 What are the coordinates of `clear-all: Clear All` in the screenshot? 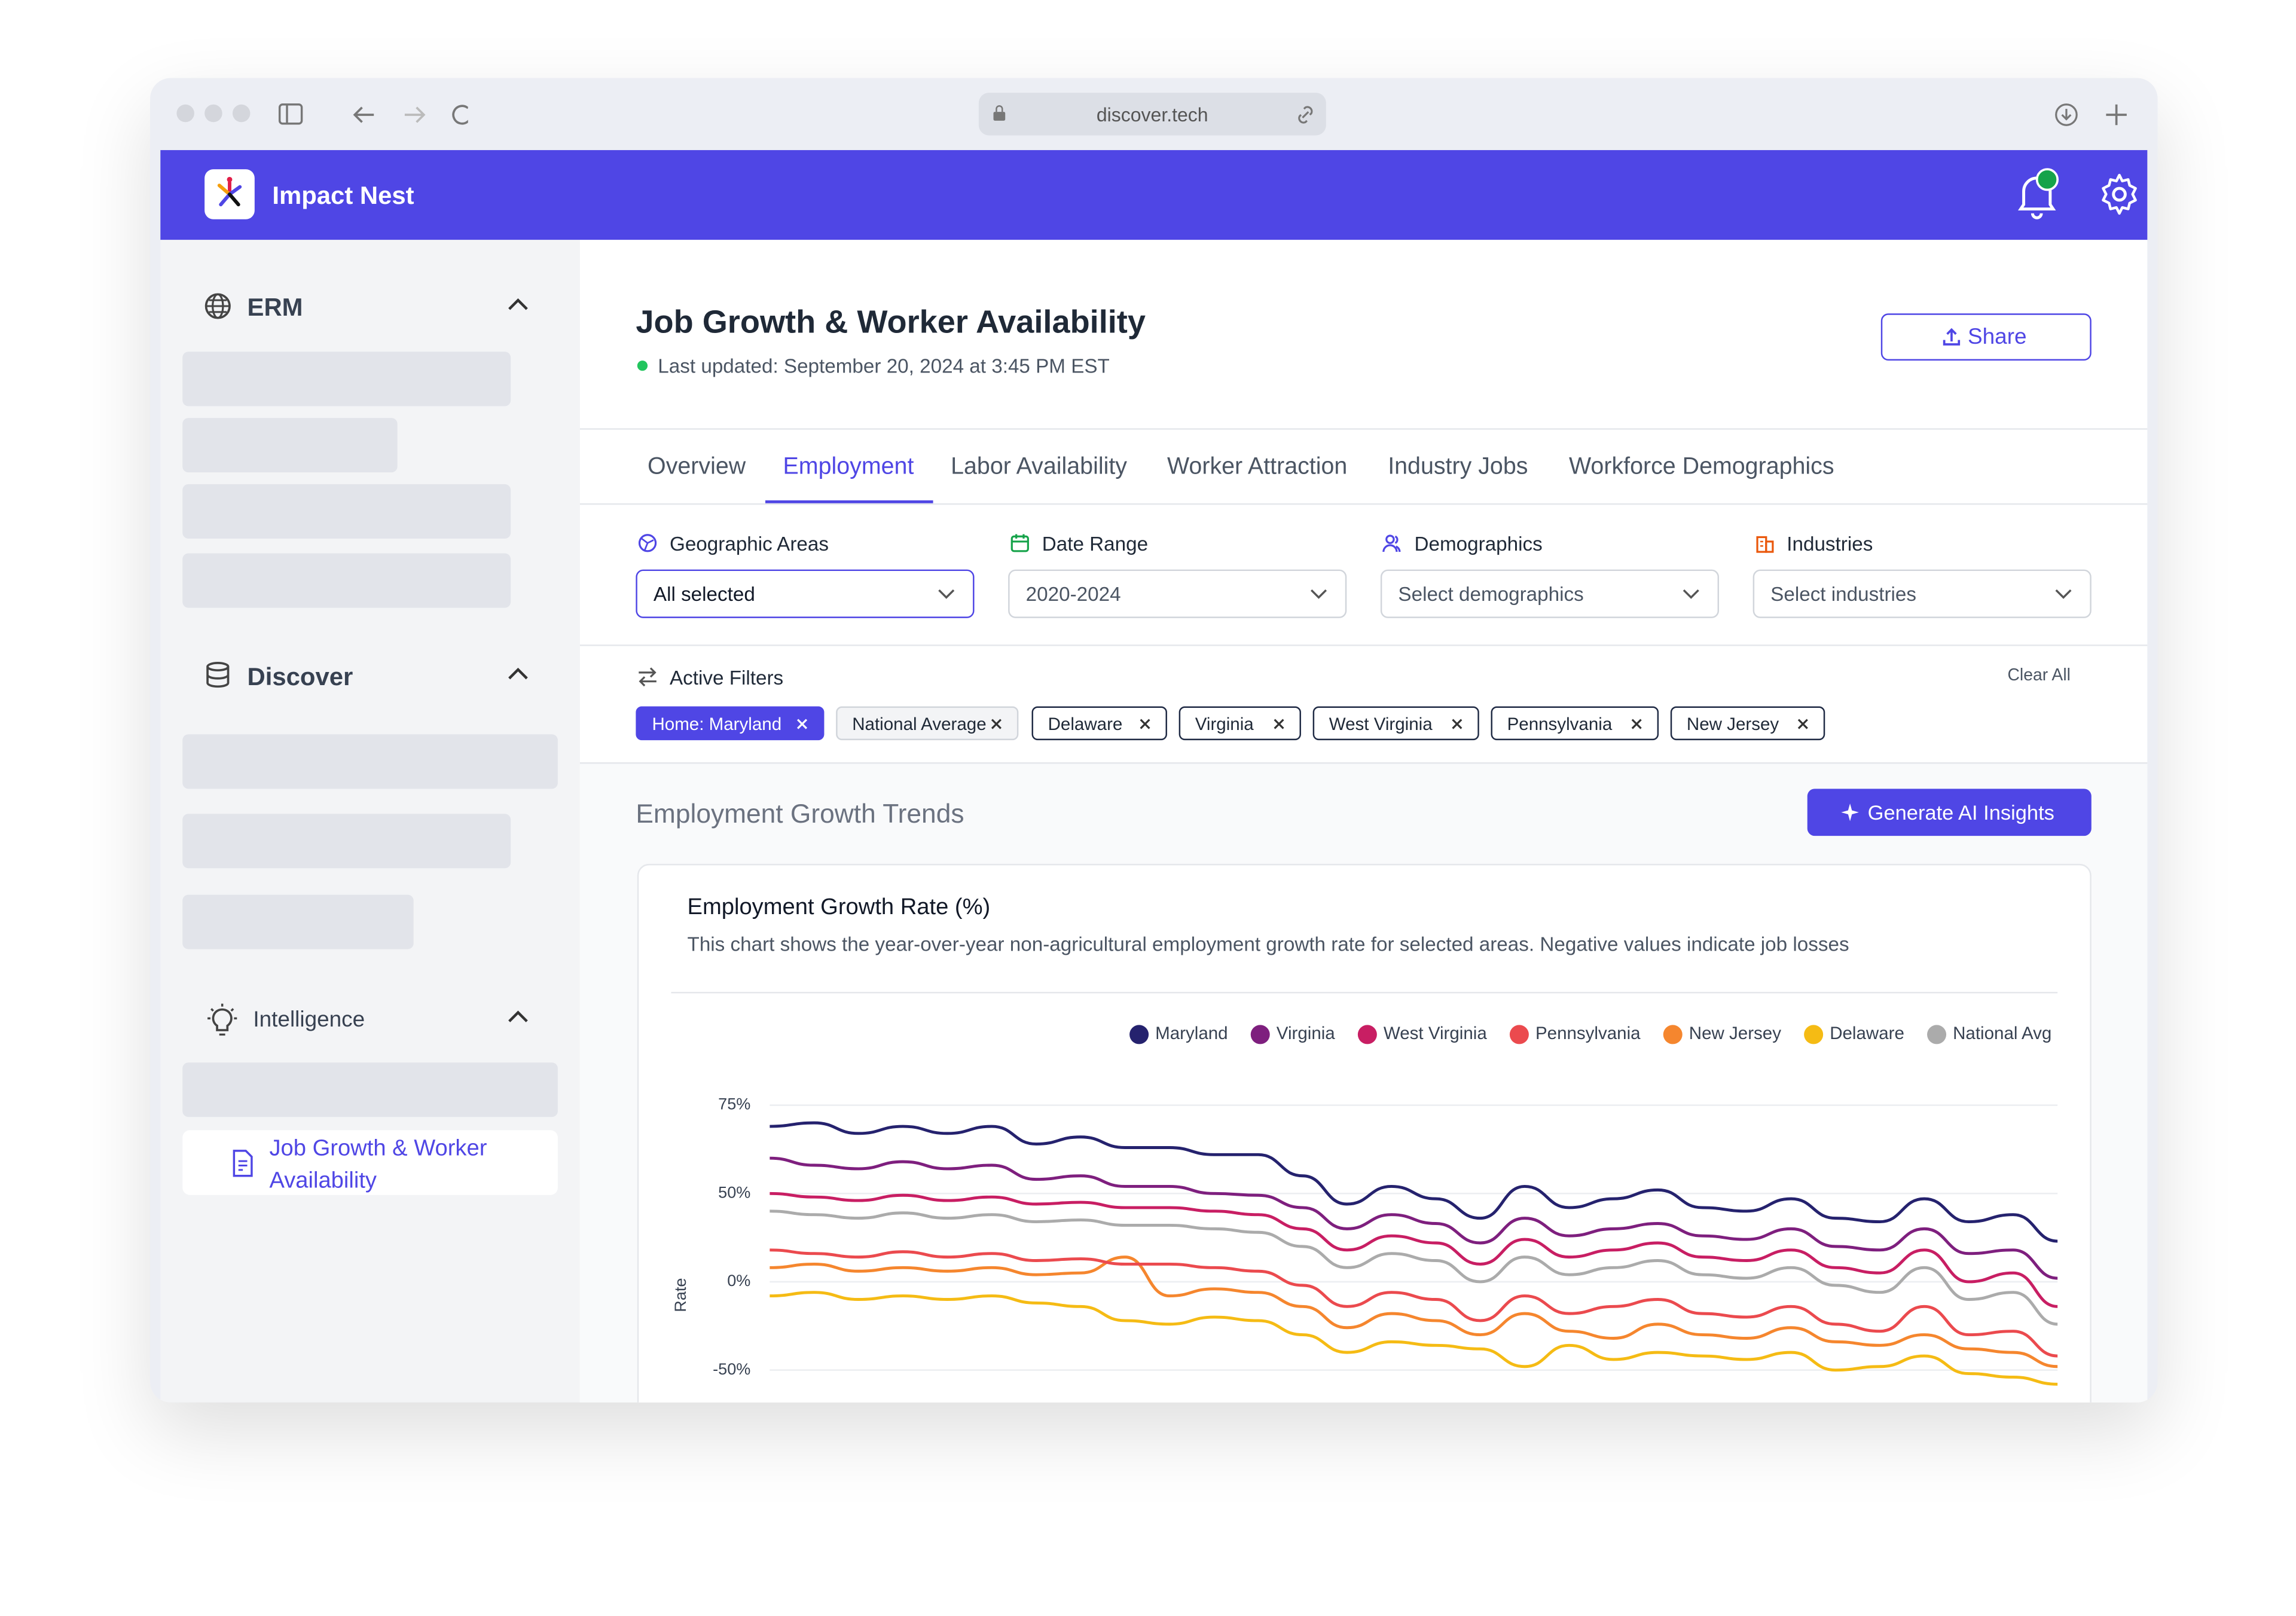 It's located at (2039, 676).